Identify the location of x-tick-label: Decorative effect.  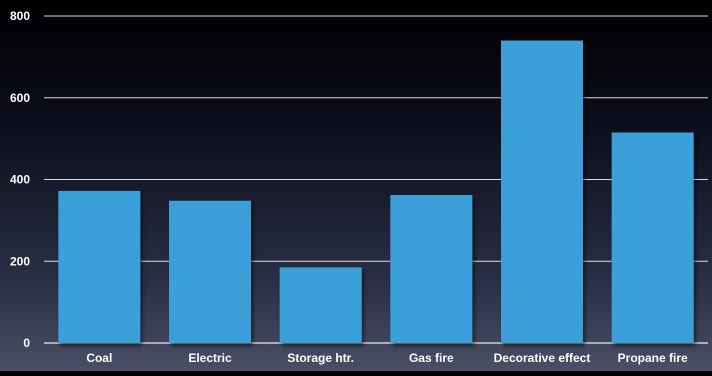
(542, 358).